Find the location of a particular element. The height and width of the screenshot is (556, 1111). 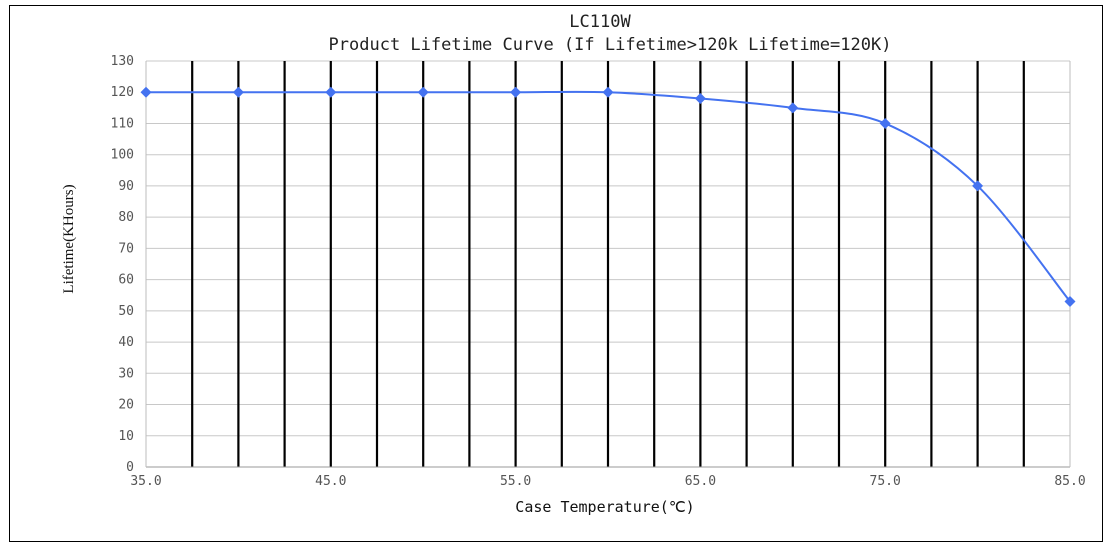

x-tick-label: 85.0 is located at coordinates (1069, 481).